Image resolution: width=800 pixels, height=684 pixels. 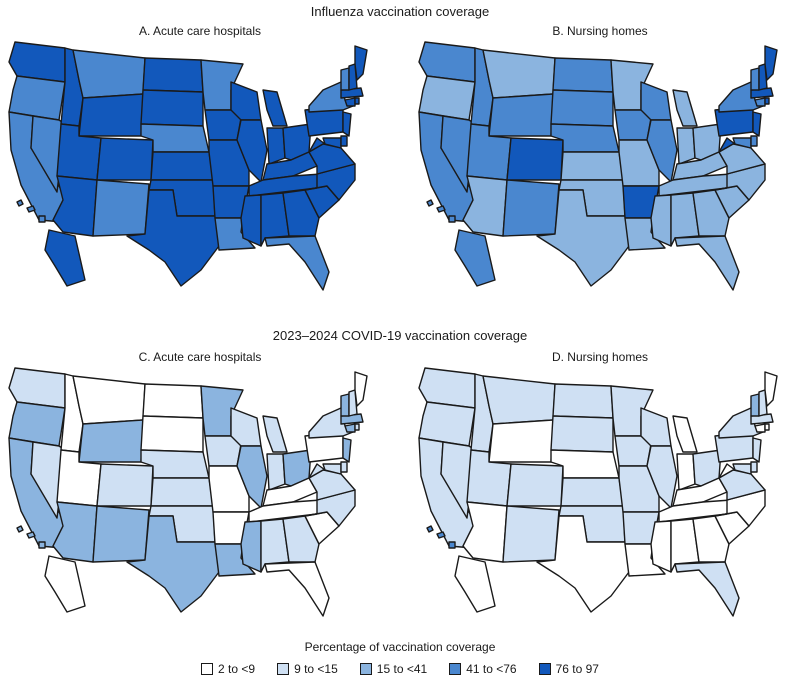 I want to click on legend-label: 41 to <76, so click(x=491, y=669).